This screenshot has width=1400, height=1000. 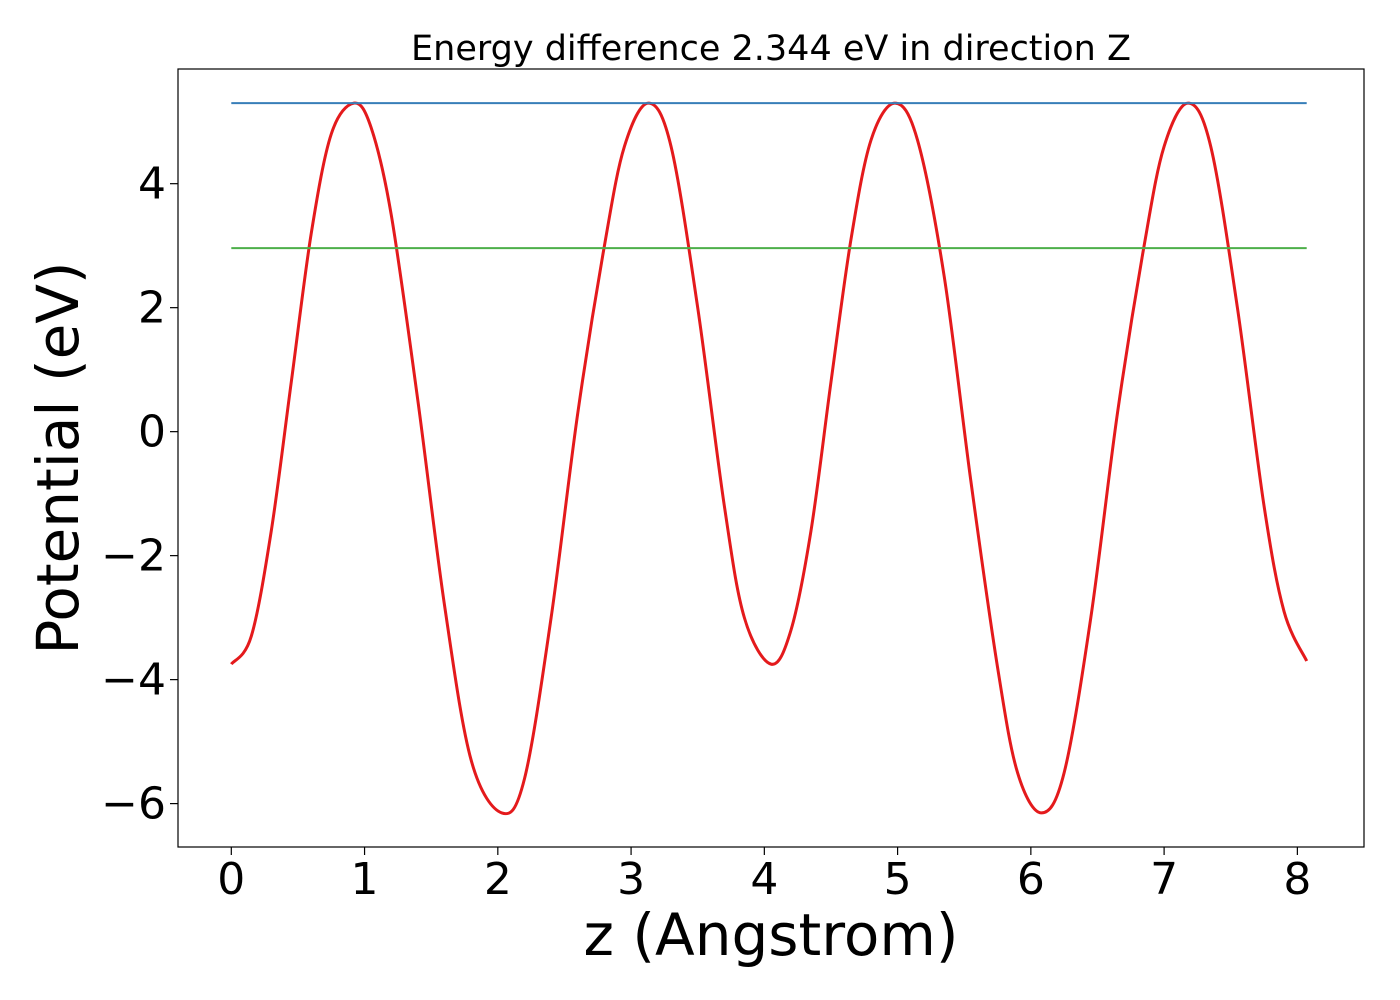 I want to click on y-tick-label: 0, so click(x=152, y=432).